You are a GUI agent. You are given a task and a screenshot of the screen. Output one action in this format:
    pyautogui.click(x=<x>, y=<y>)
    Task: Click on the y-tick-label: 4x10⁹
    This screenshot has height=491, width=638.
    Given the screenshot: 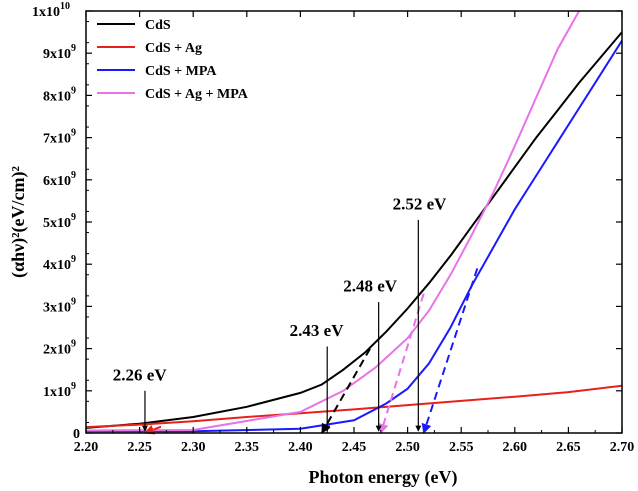 What is the action you would take?
    pyautogui.click(x=59, y=263)
    